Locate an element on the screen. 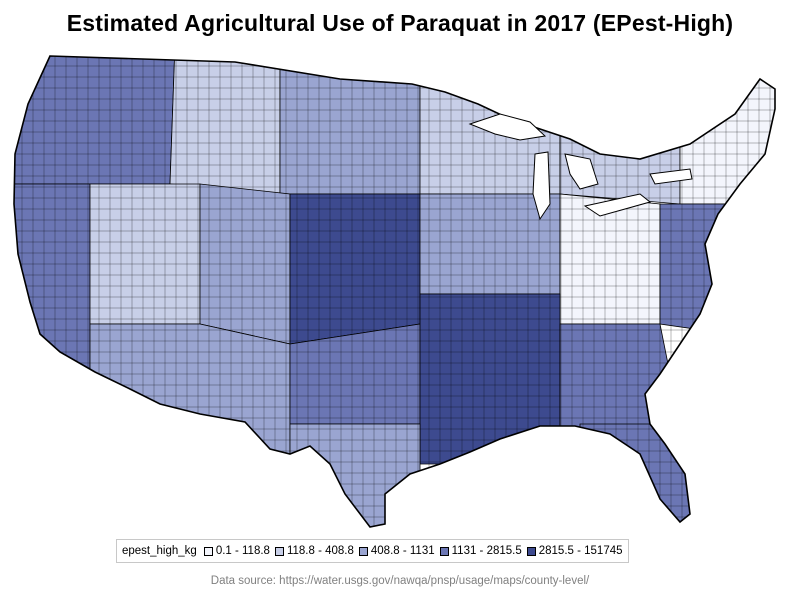 The image size is (800, 600). legend-label: 408.8 - 1131 is located at coordinates (402, 551).